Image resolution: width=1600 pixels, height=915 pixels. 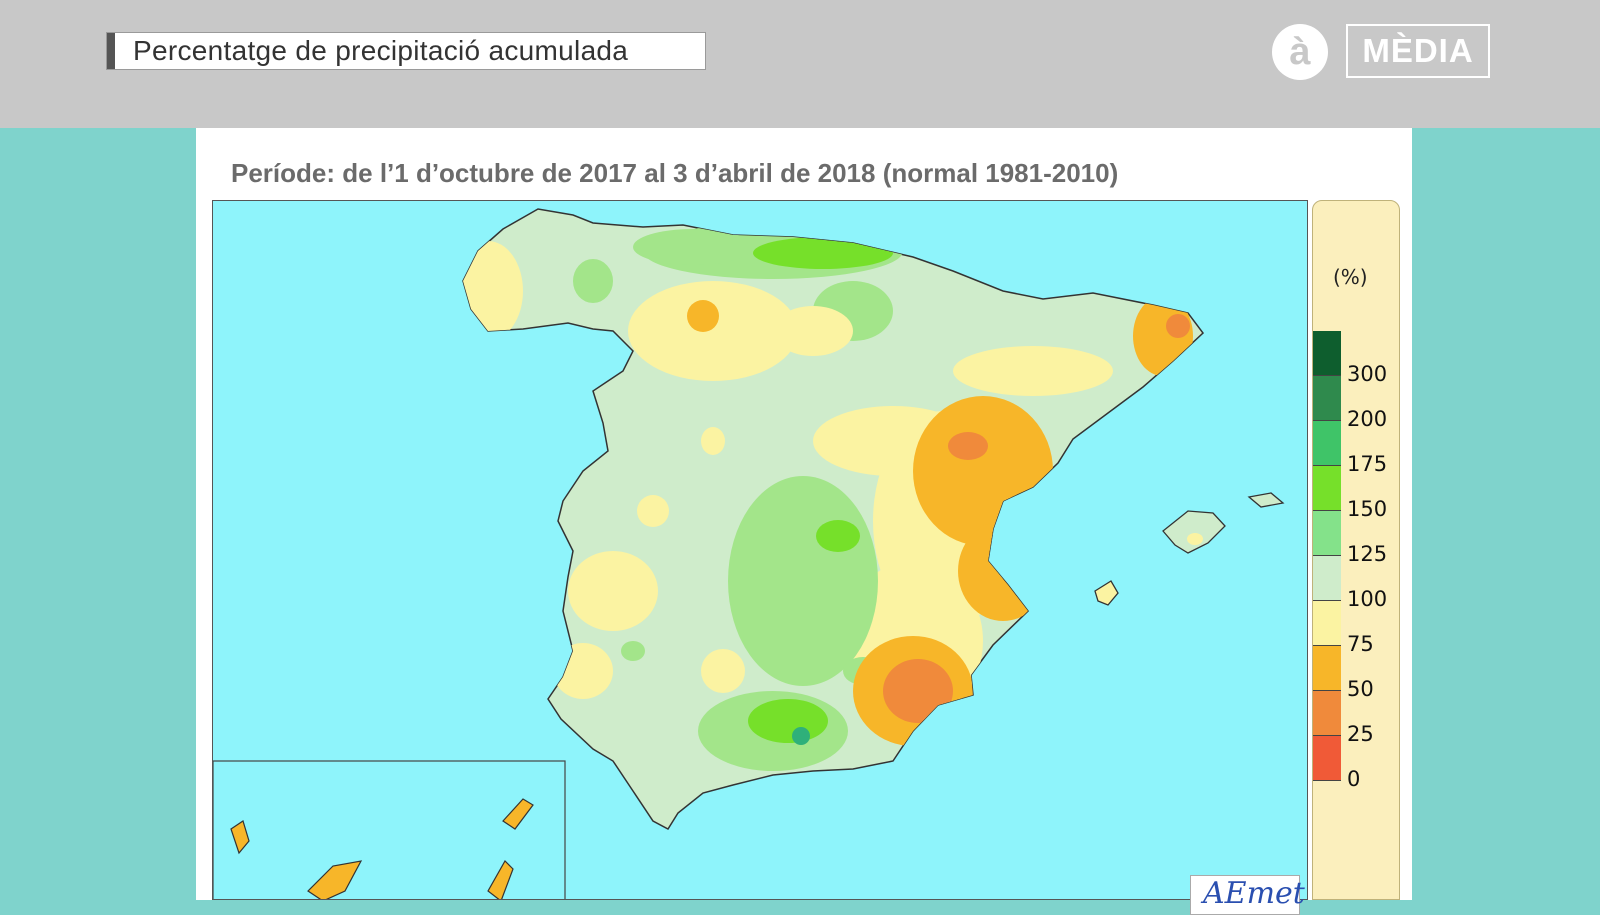 What do you see at coordinates (1106, 593) in the screenshot?
I see `ibiza` at bounding box center [1106, 593].